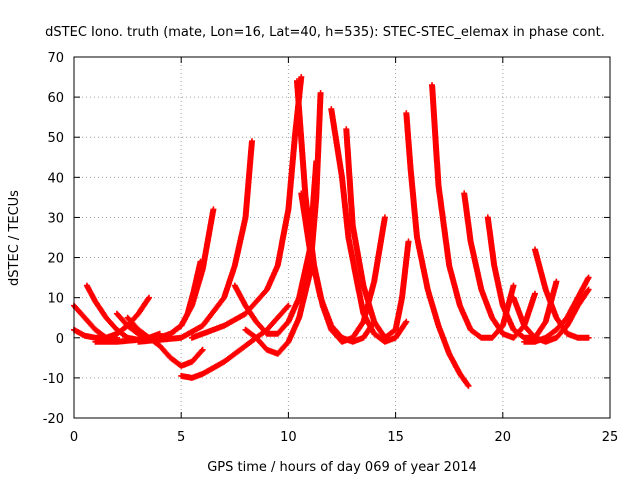  I want to click on x-tick-label: 0, so click(74, 437).